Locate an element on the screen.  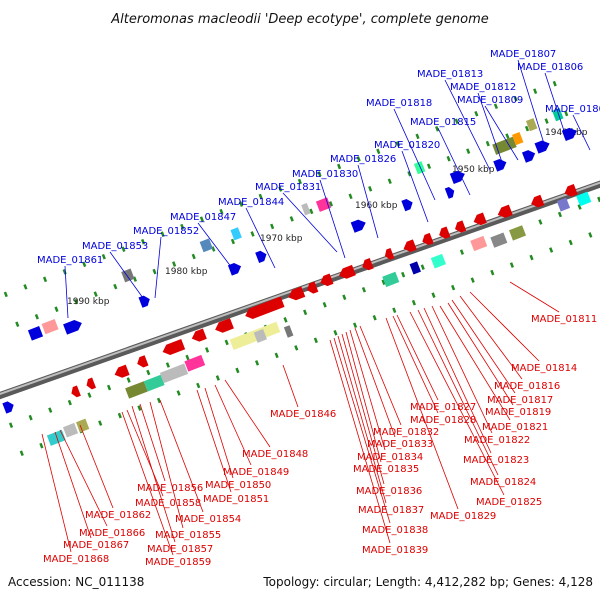
gene-label-made-01818: MADE_01818 is located at coordinates (399, 103).